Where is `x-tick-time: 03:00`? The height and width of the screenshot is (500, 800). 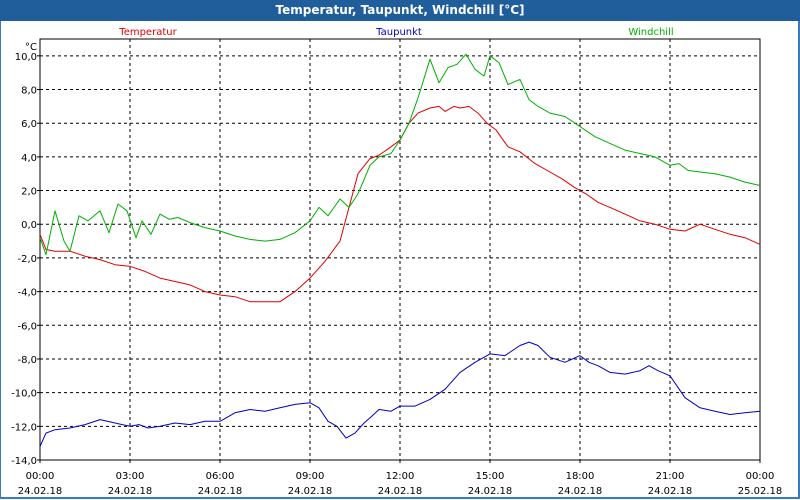
x-tick-time: 03:00 is located at coordinates (130, 476).